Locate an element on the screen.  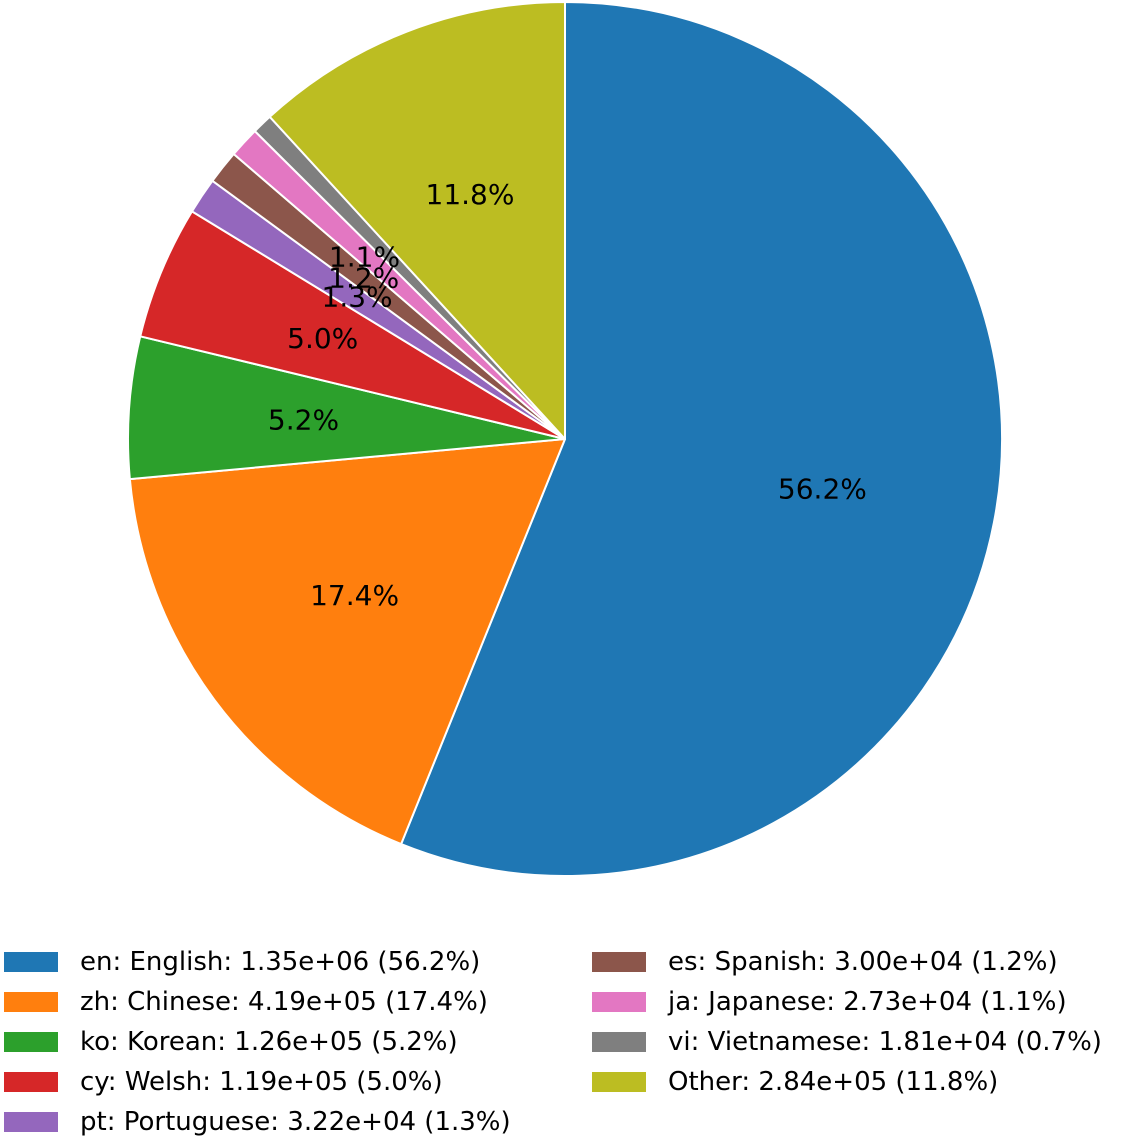
pie-label-en: 56.2% is located at coordinates (822, 489).